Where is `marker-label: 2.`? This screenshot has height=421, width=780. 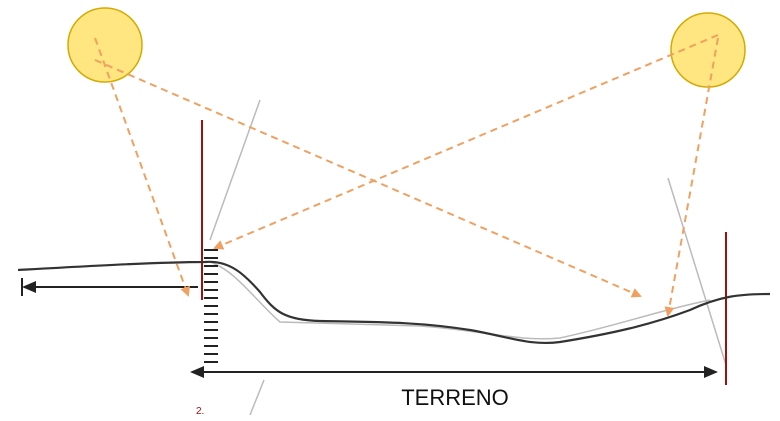 marker-label: 2. is located at coordinates (200, 411).